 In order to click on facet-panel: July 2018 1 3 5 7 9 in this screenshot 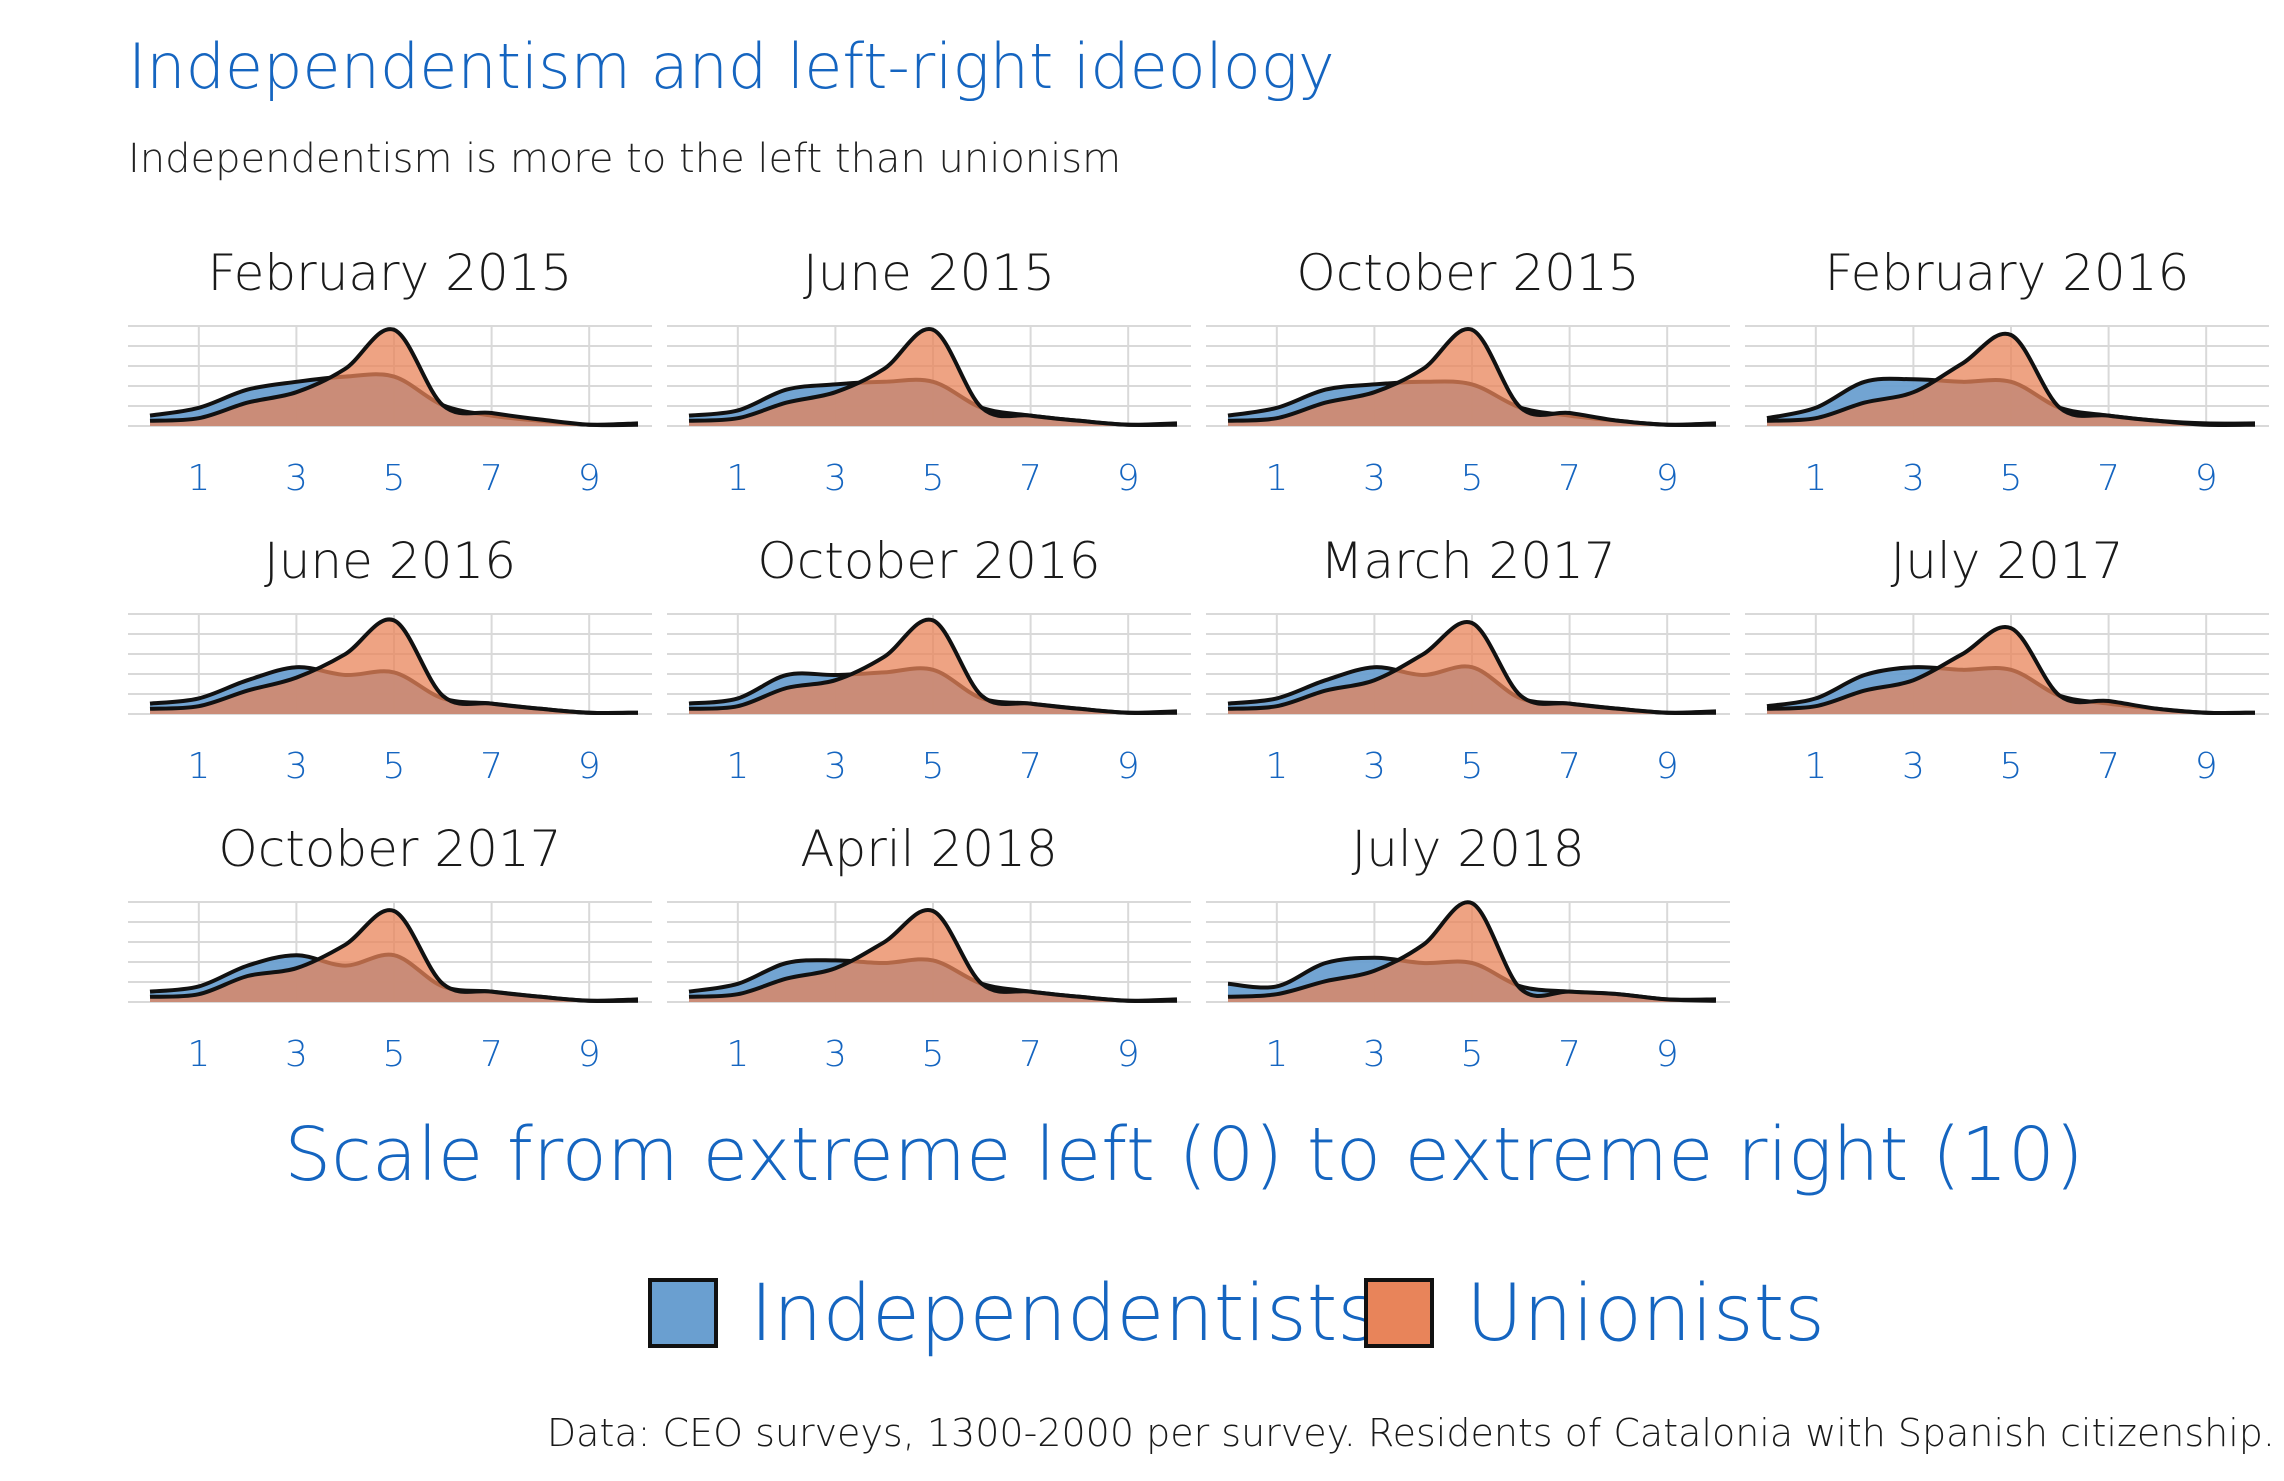, I will do `click(1468, 947)`.